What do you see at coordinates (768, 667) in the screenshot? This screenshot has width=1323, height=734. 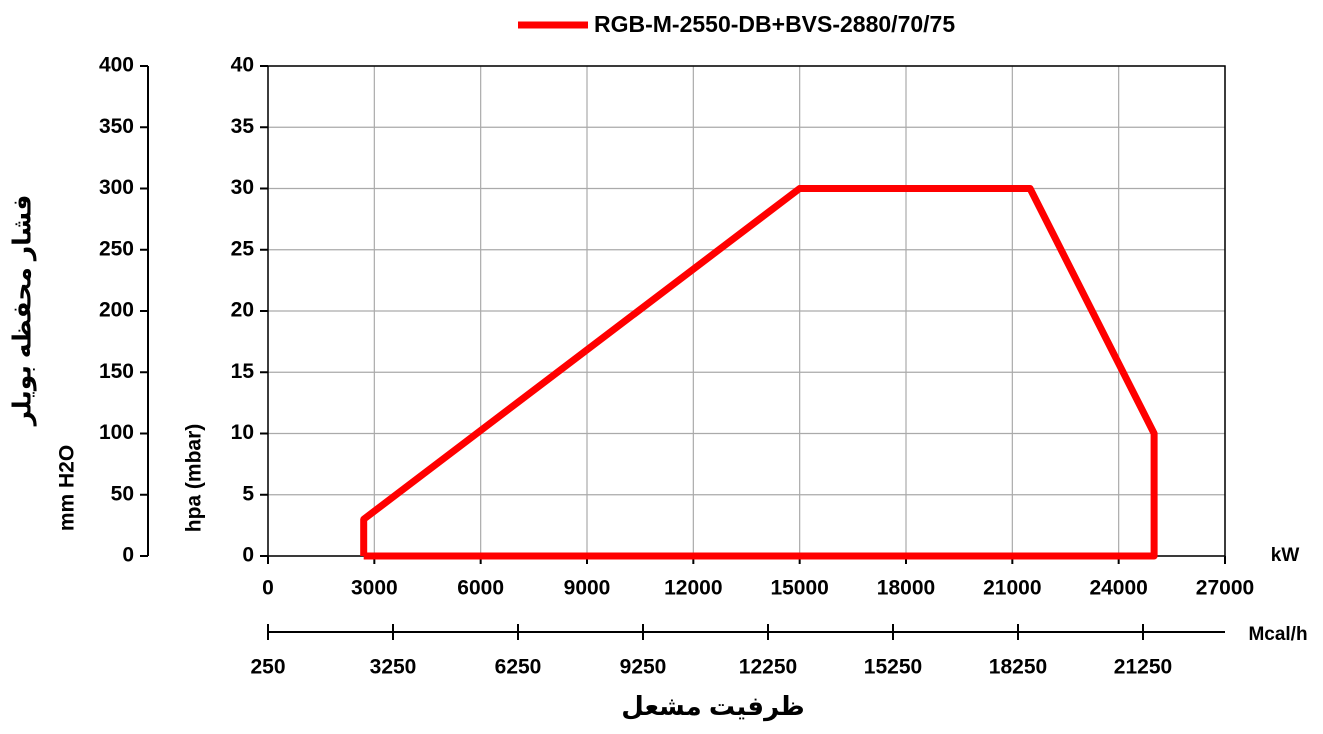 I see `x2-tick-label: 12250` at bounding box center [768, 667].